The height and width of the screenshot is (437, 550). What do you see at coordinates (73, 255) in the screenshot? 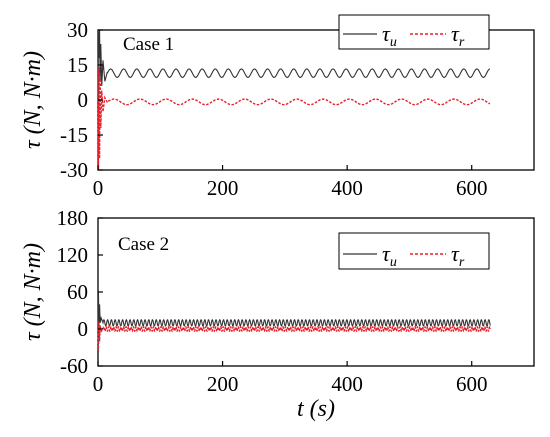
I see `y-tick-label: 120` at bounding box center [73, 255].